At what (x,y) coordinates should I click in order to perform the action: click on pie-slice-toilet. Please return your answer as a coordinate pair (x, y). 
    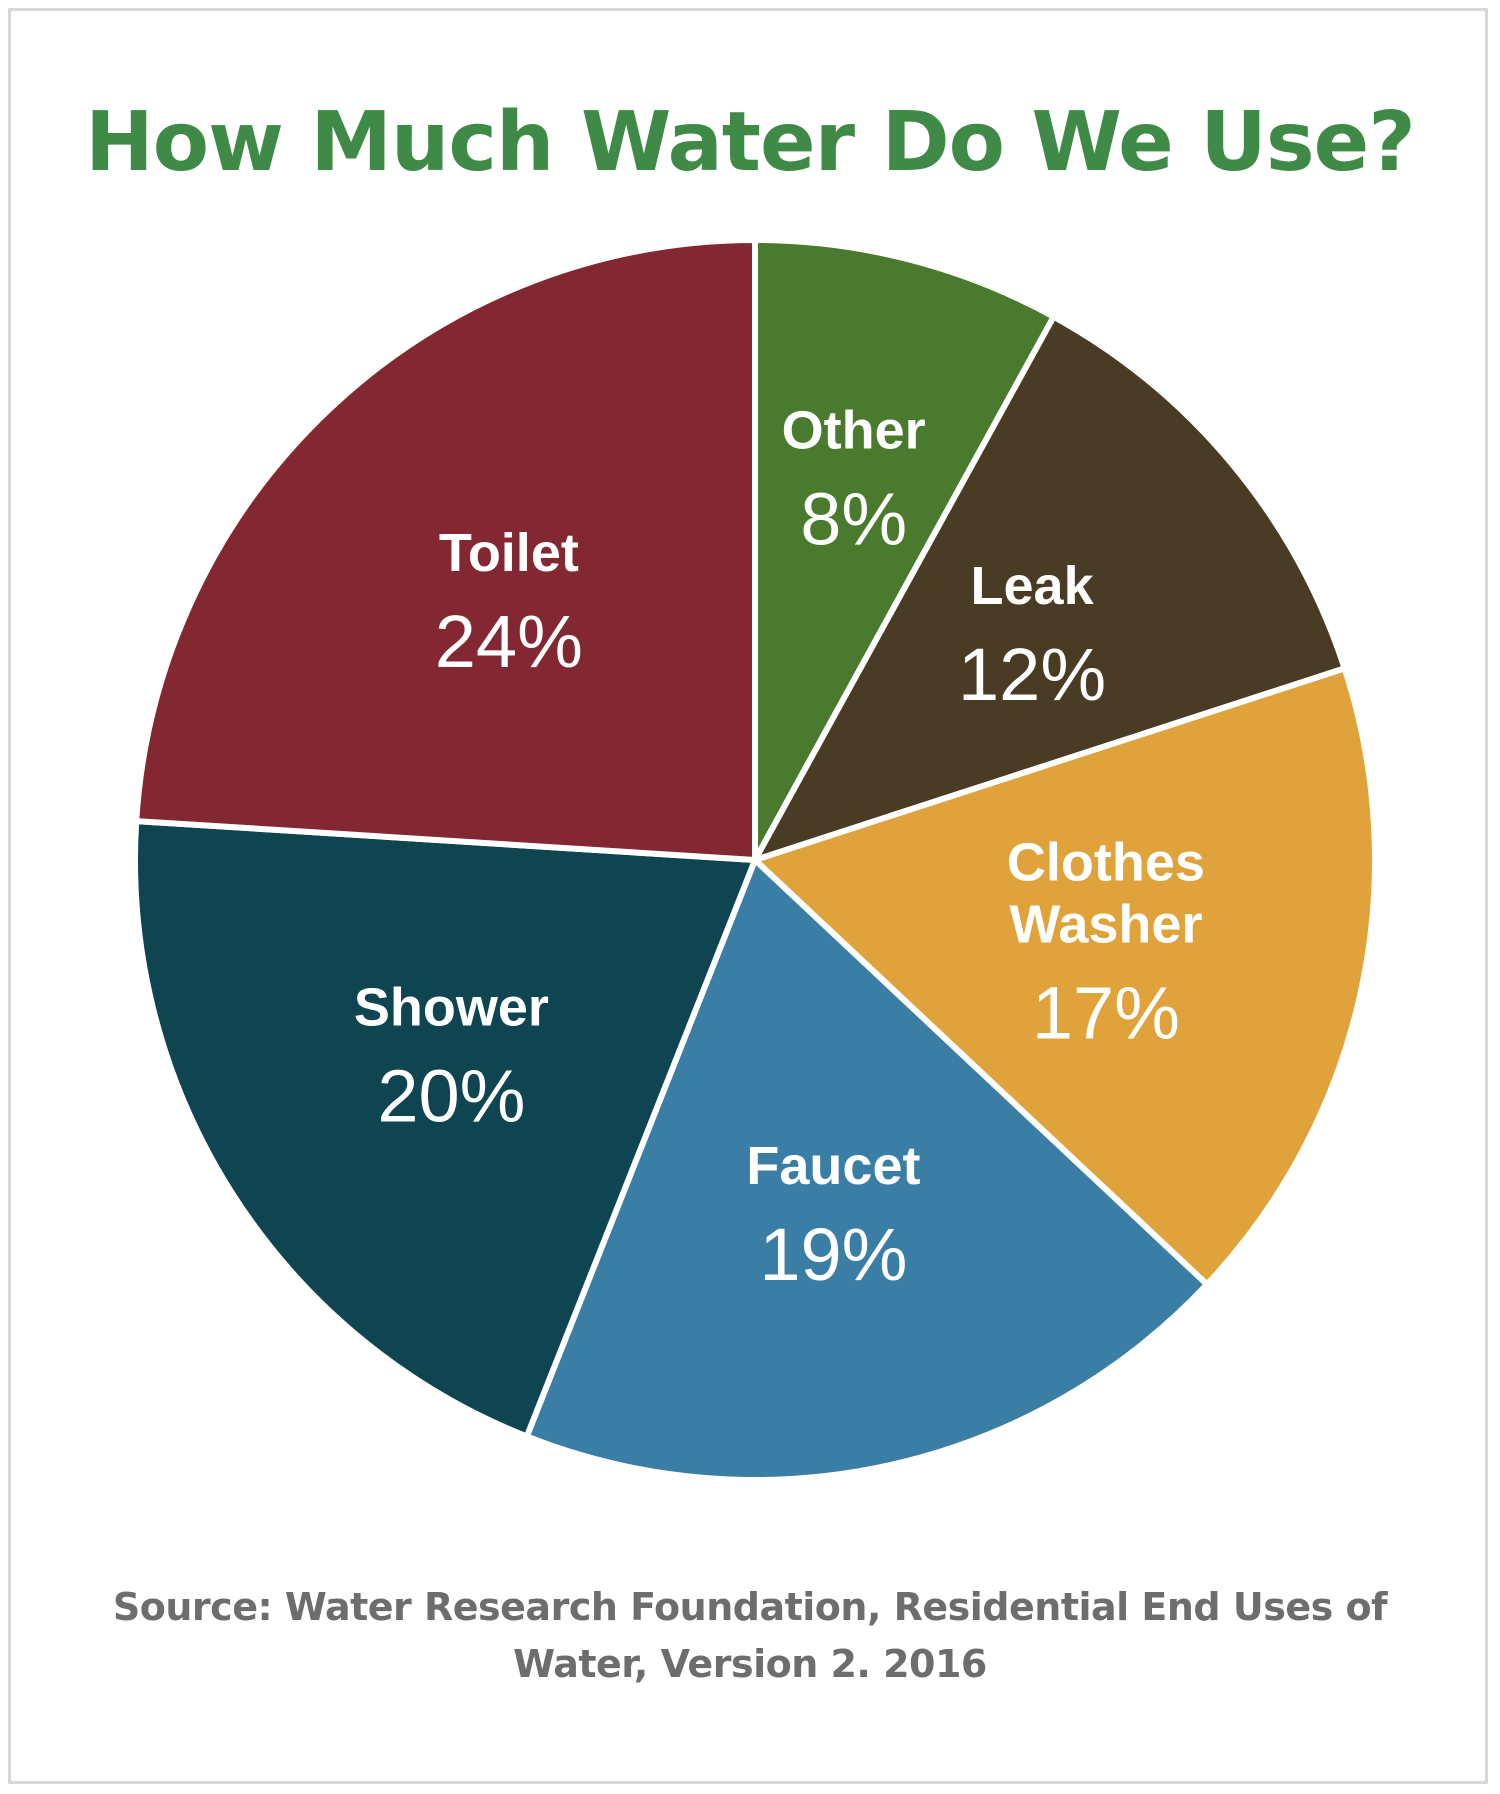
    Looking at the image, I should click on (445, 550).